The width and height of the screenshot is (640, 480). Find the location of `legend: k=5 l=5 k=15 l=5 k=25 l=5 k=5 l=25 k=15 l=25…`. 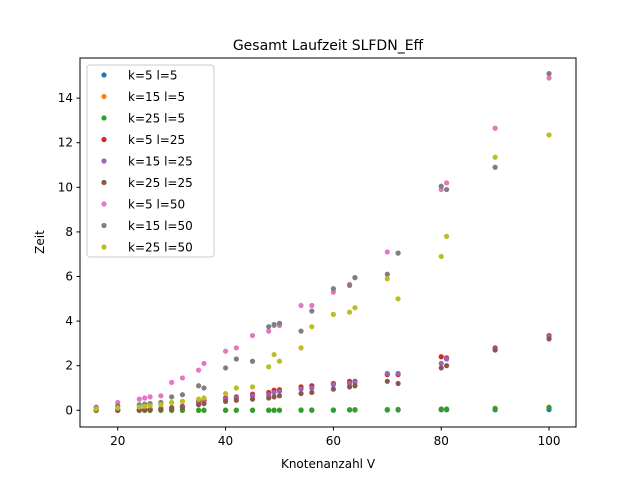

legend: k=5 l=5 k=15 l=5 k=25 l=5 k=5 l=25 k=15 l=25… is located at coordinates (150, 161).